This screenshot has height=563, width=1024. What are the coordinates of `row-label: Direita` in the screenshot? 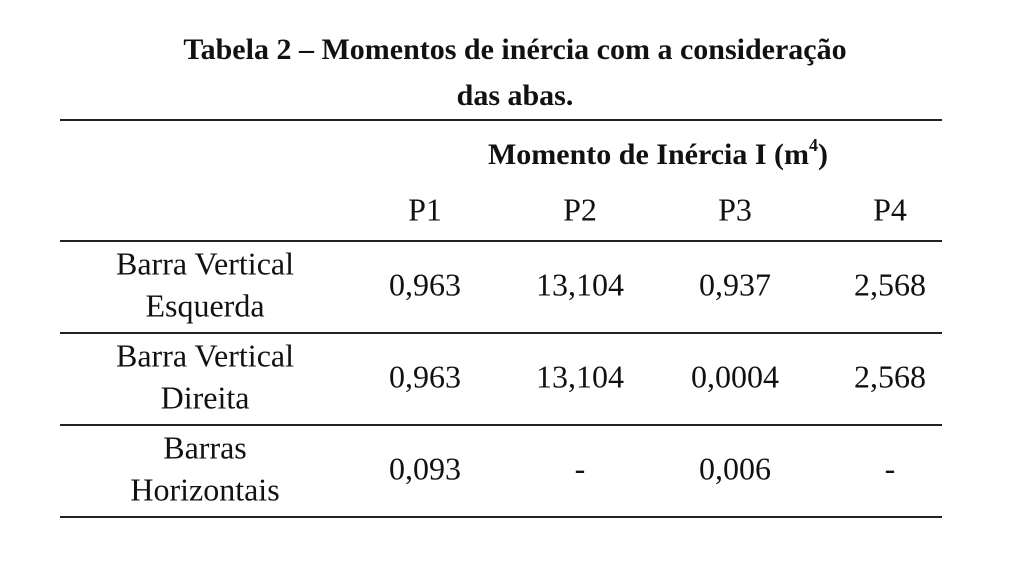 It's located at (205, 397).